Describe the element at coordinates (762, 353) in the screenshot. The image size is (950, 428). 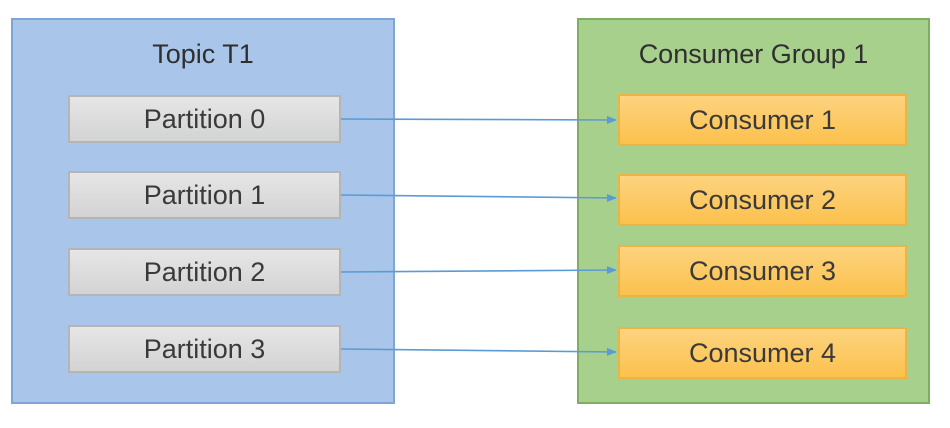
I see `consumer-4: Consumer 4` at that location.